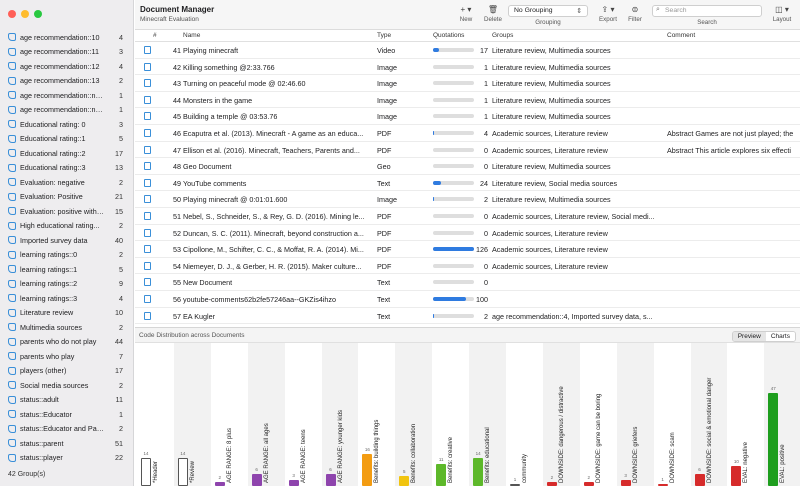 The width and height of the screenshot is (800, 486). Describe the element at coordinates (493, 13) in the screenshot. I see `delete-button: 🗑 Delete` at that location.